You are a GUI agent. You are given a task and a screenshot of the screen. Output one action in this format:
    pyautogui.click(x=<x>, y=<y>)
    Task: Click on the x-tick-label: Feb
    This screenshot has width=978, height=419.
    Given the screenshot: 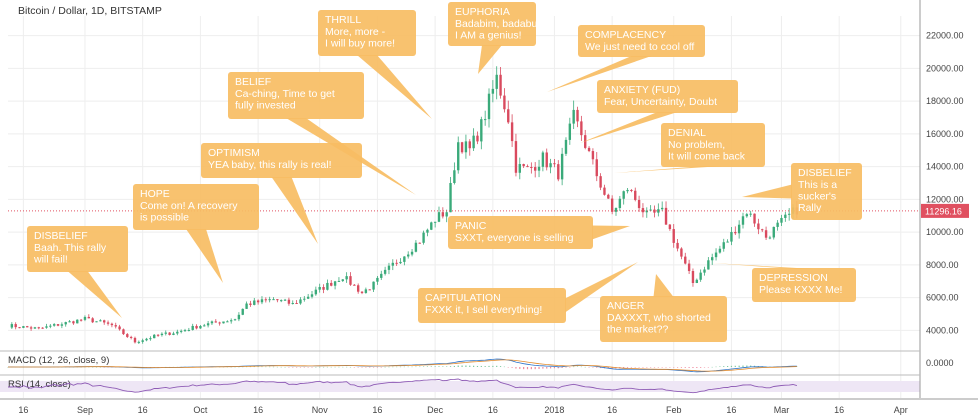 What is the action you would take?
    pyautogui.click(x=674, y=410)
    